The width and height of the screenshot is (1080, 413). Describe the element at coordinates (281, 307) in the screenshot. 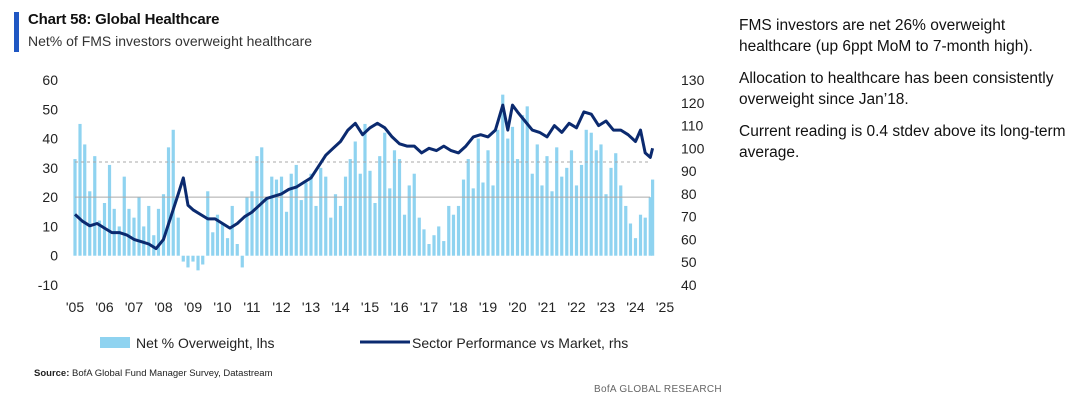

I see `x-axis-tick-label: '12` at that location.